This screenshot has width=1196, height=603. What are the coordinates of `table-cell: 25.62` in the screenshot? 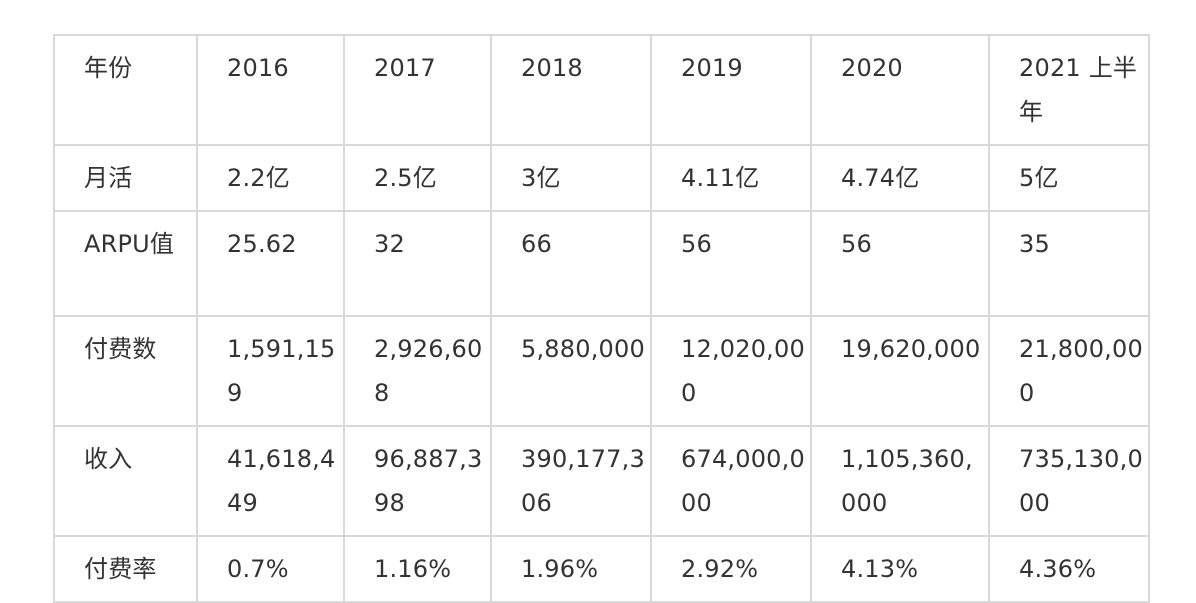 It's located at (270, 263).